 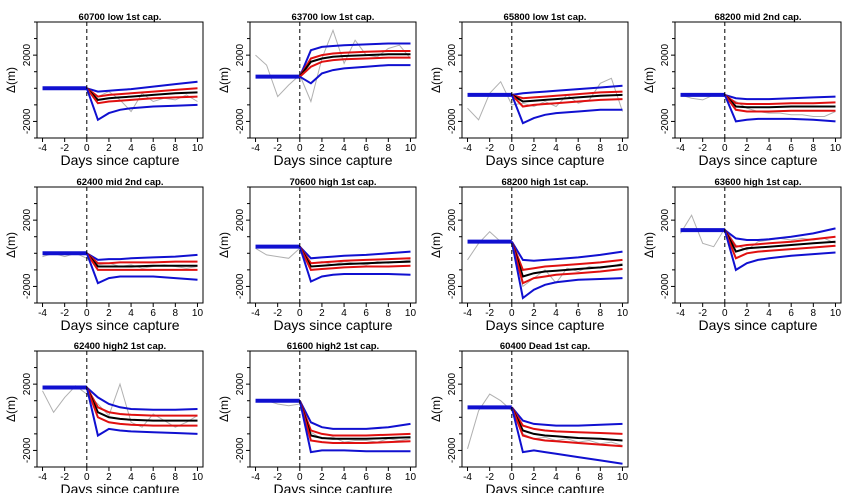 What do you see at coordinates (757, 17) in the screenshot?
I see `chart-title: 68200 mid 2nd cap.` at bounding box center [757, 17].